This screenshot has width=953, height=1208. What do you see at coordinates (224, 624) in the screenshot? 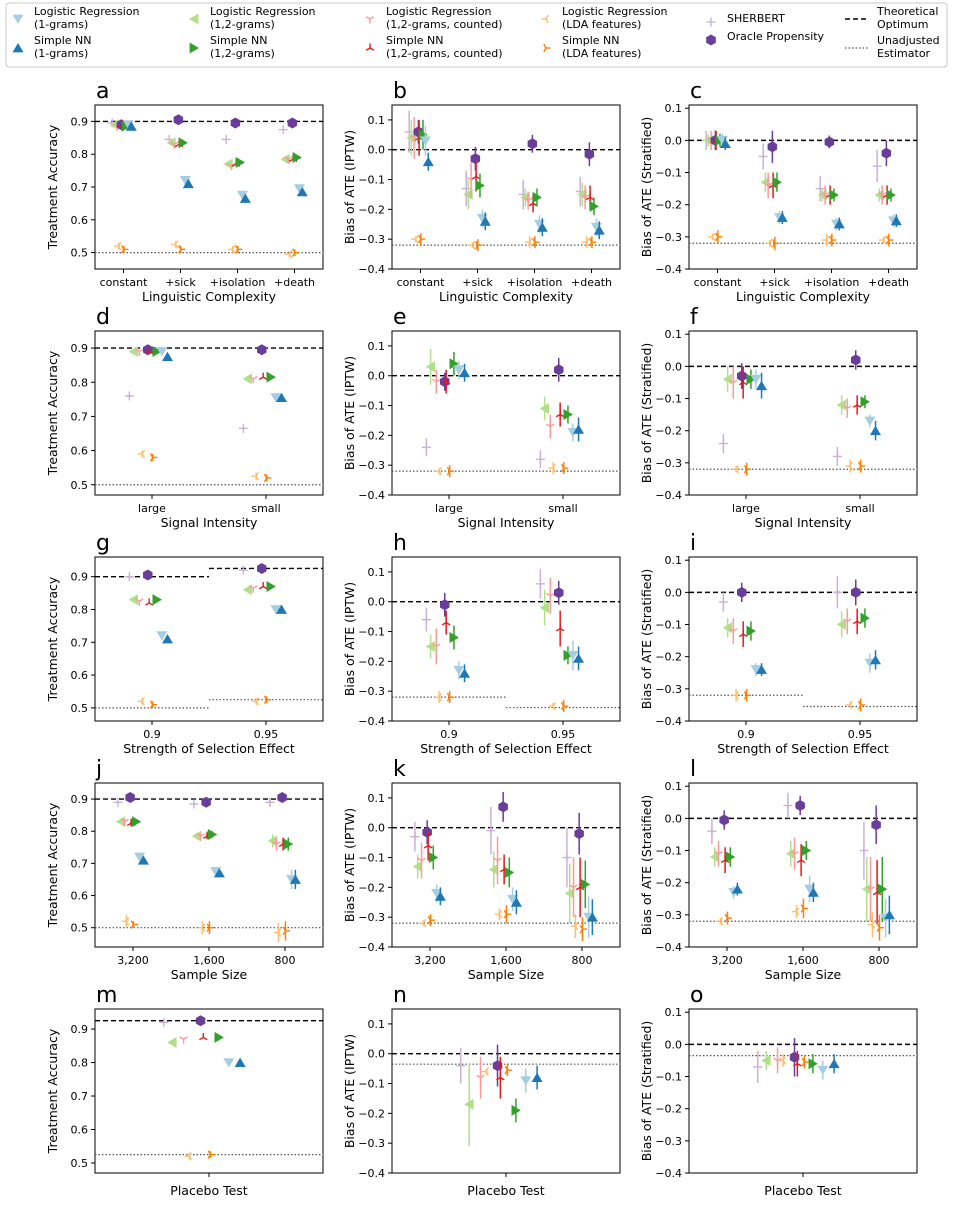
I see `series-nn1-g` at bounding box center [224, 624].